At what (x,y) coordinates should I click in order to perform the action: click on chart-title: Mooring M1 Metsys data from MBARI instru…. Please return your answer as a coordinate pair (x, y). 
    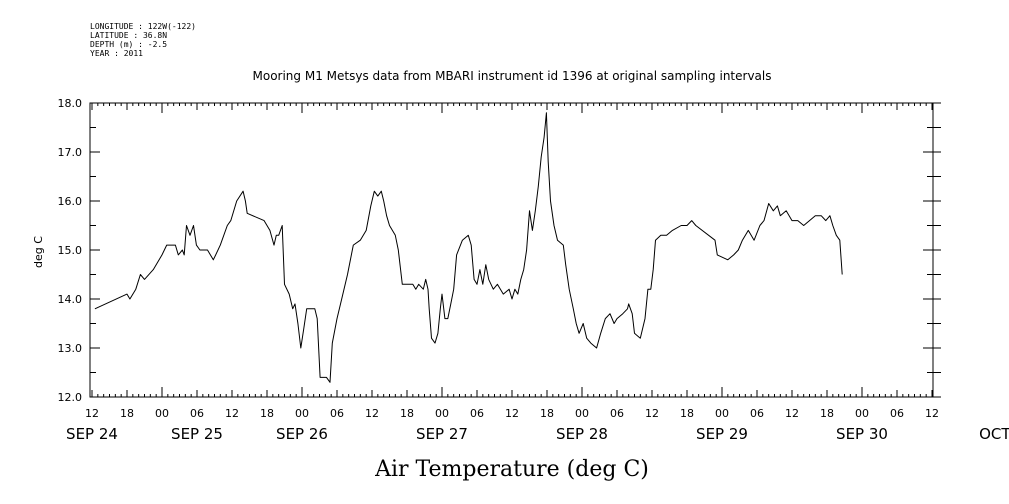
    Looking at the image, I should click on (512, 76).